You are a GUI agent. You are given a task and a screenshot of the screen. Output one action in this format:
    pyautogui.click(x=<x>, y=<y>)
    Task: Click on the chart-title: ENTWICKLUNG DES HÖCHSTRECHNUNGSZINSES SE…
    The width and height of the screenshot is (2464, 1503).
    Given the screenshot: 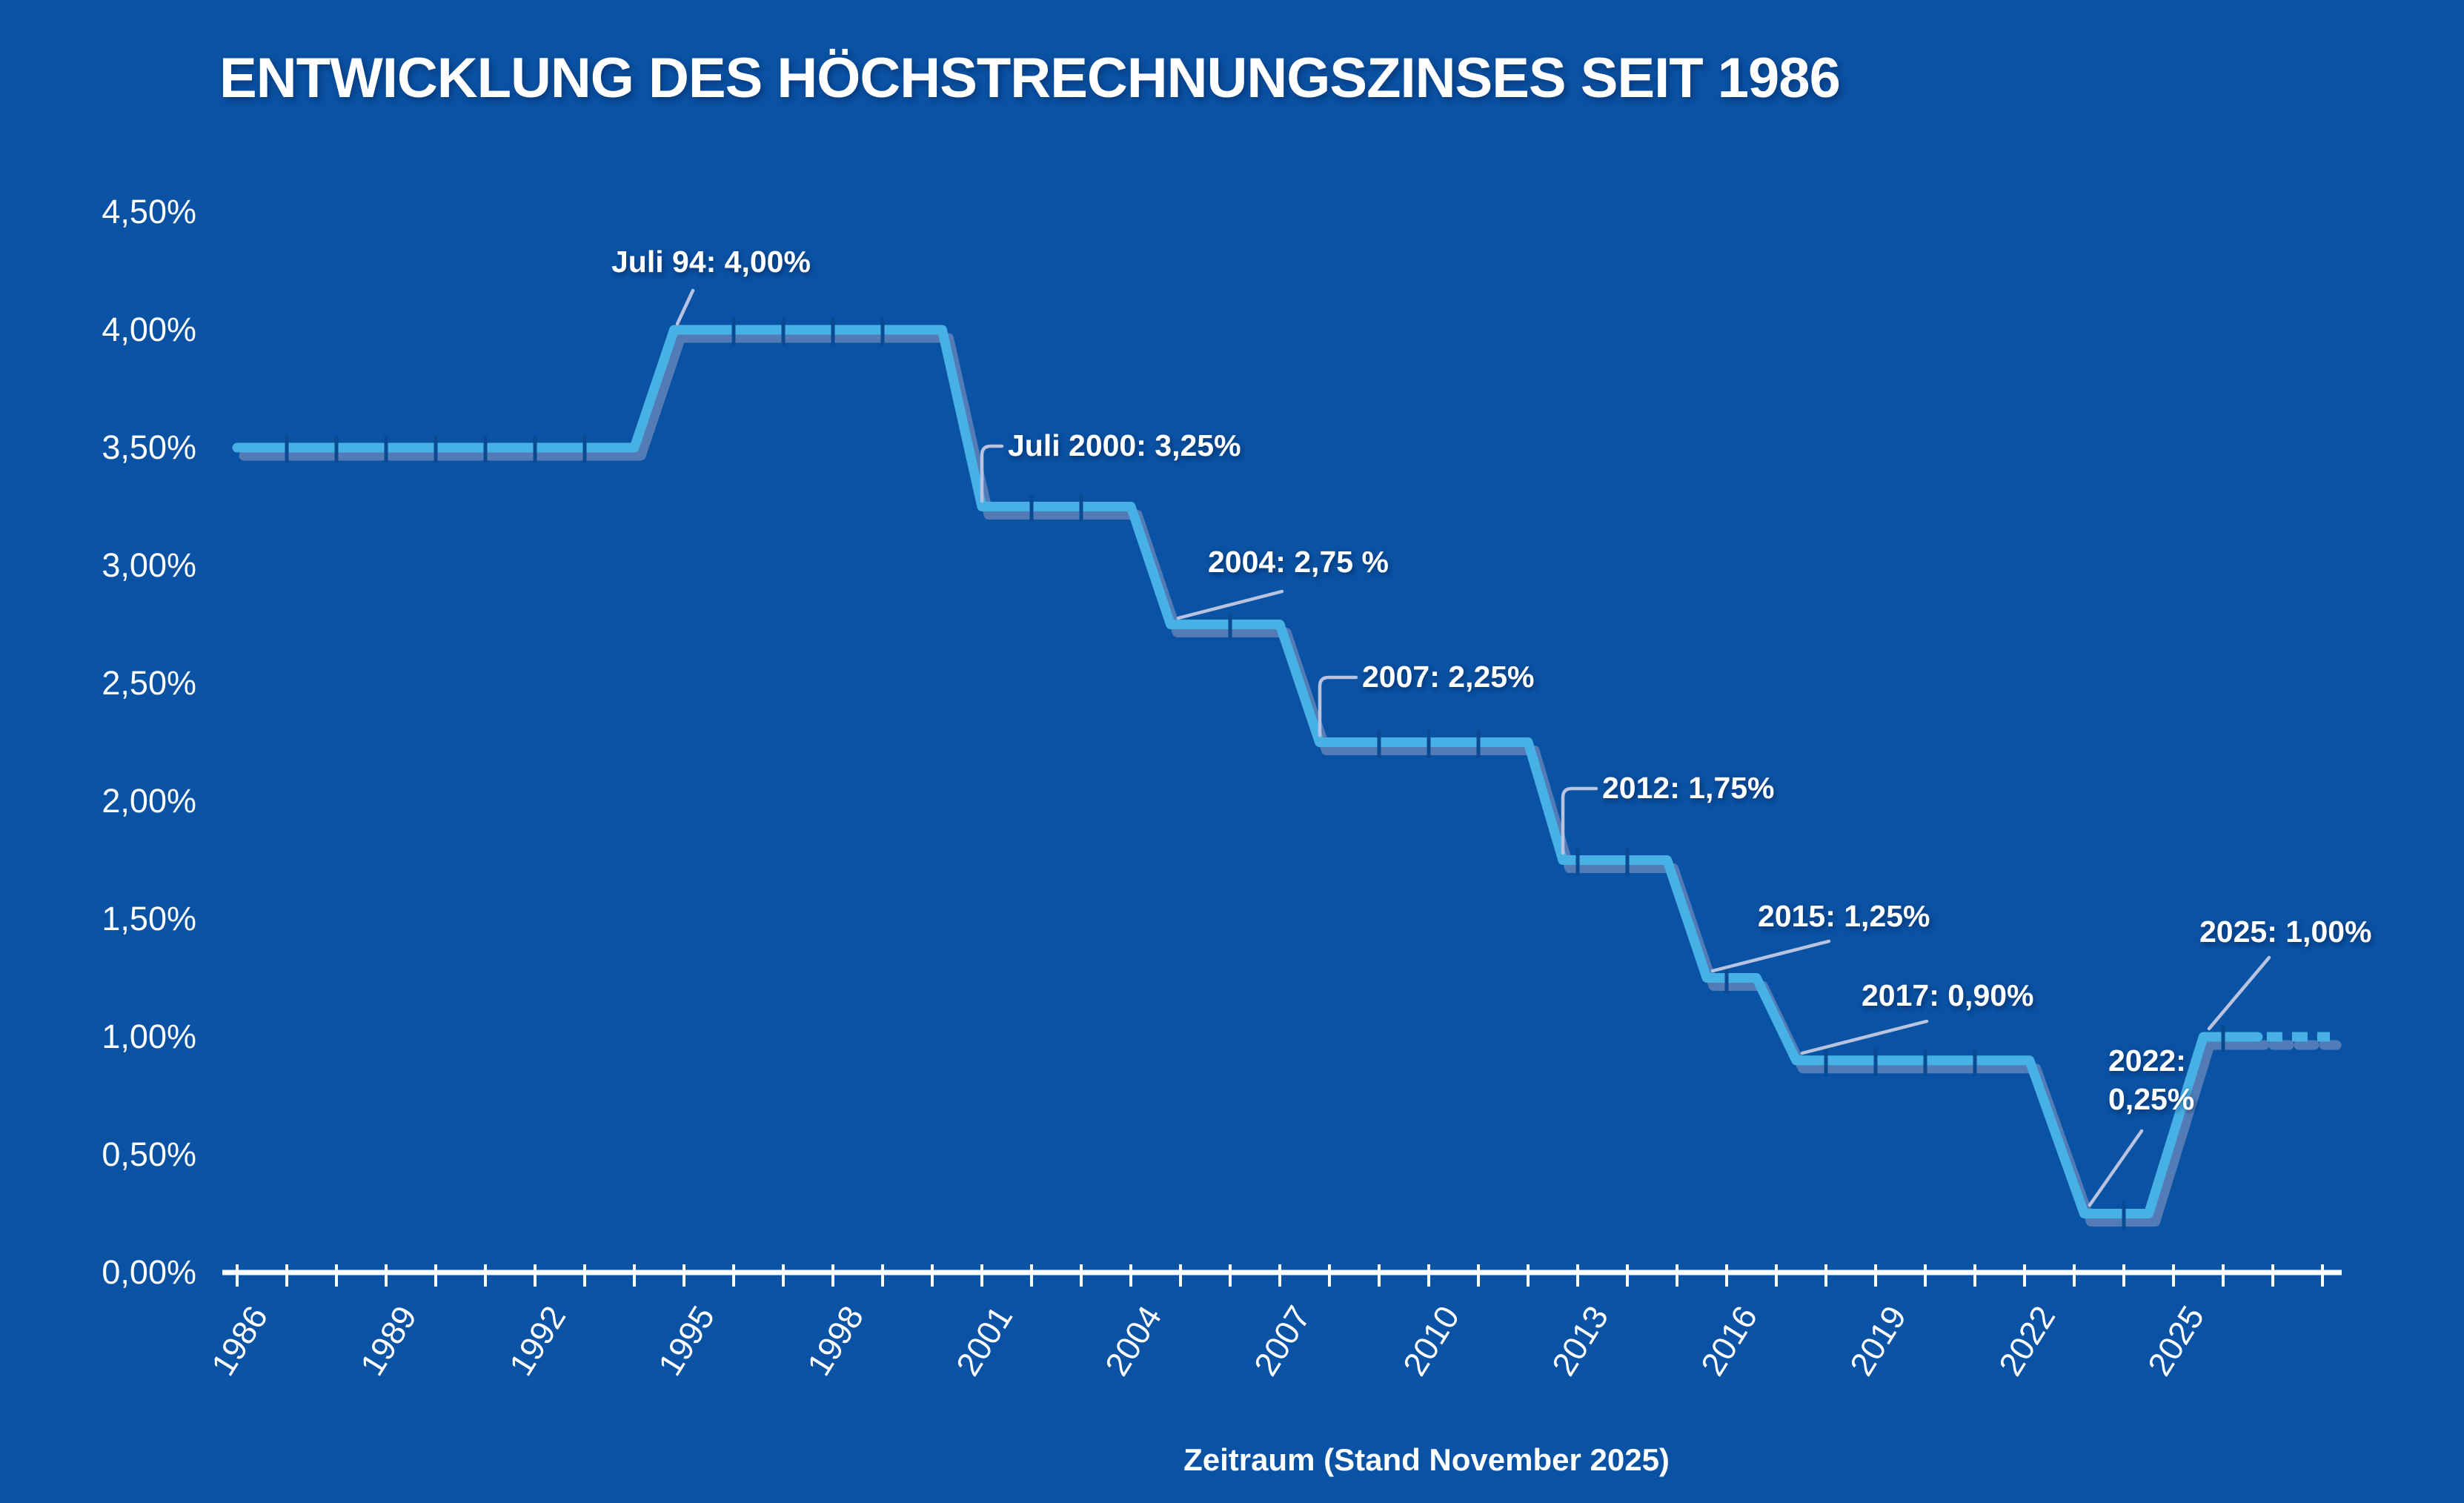 What is the action you would take?
    pyautogui.click(x=1030, y=78)
    